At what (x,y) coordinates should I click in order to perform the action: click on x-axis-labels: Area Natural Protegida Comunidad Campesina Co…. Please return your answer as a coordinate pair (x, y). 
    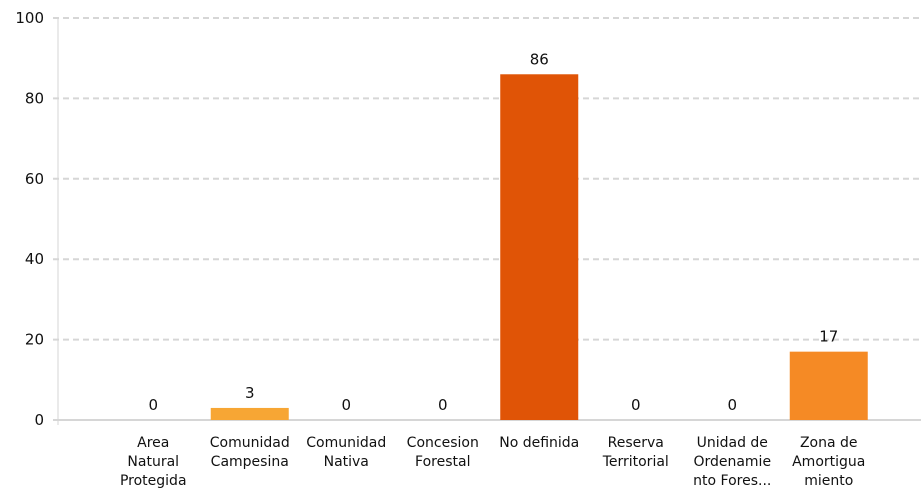
    Looking at the image, I should click on (492, 462).